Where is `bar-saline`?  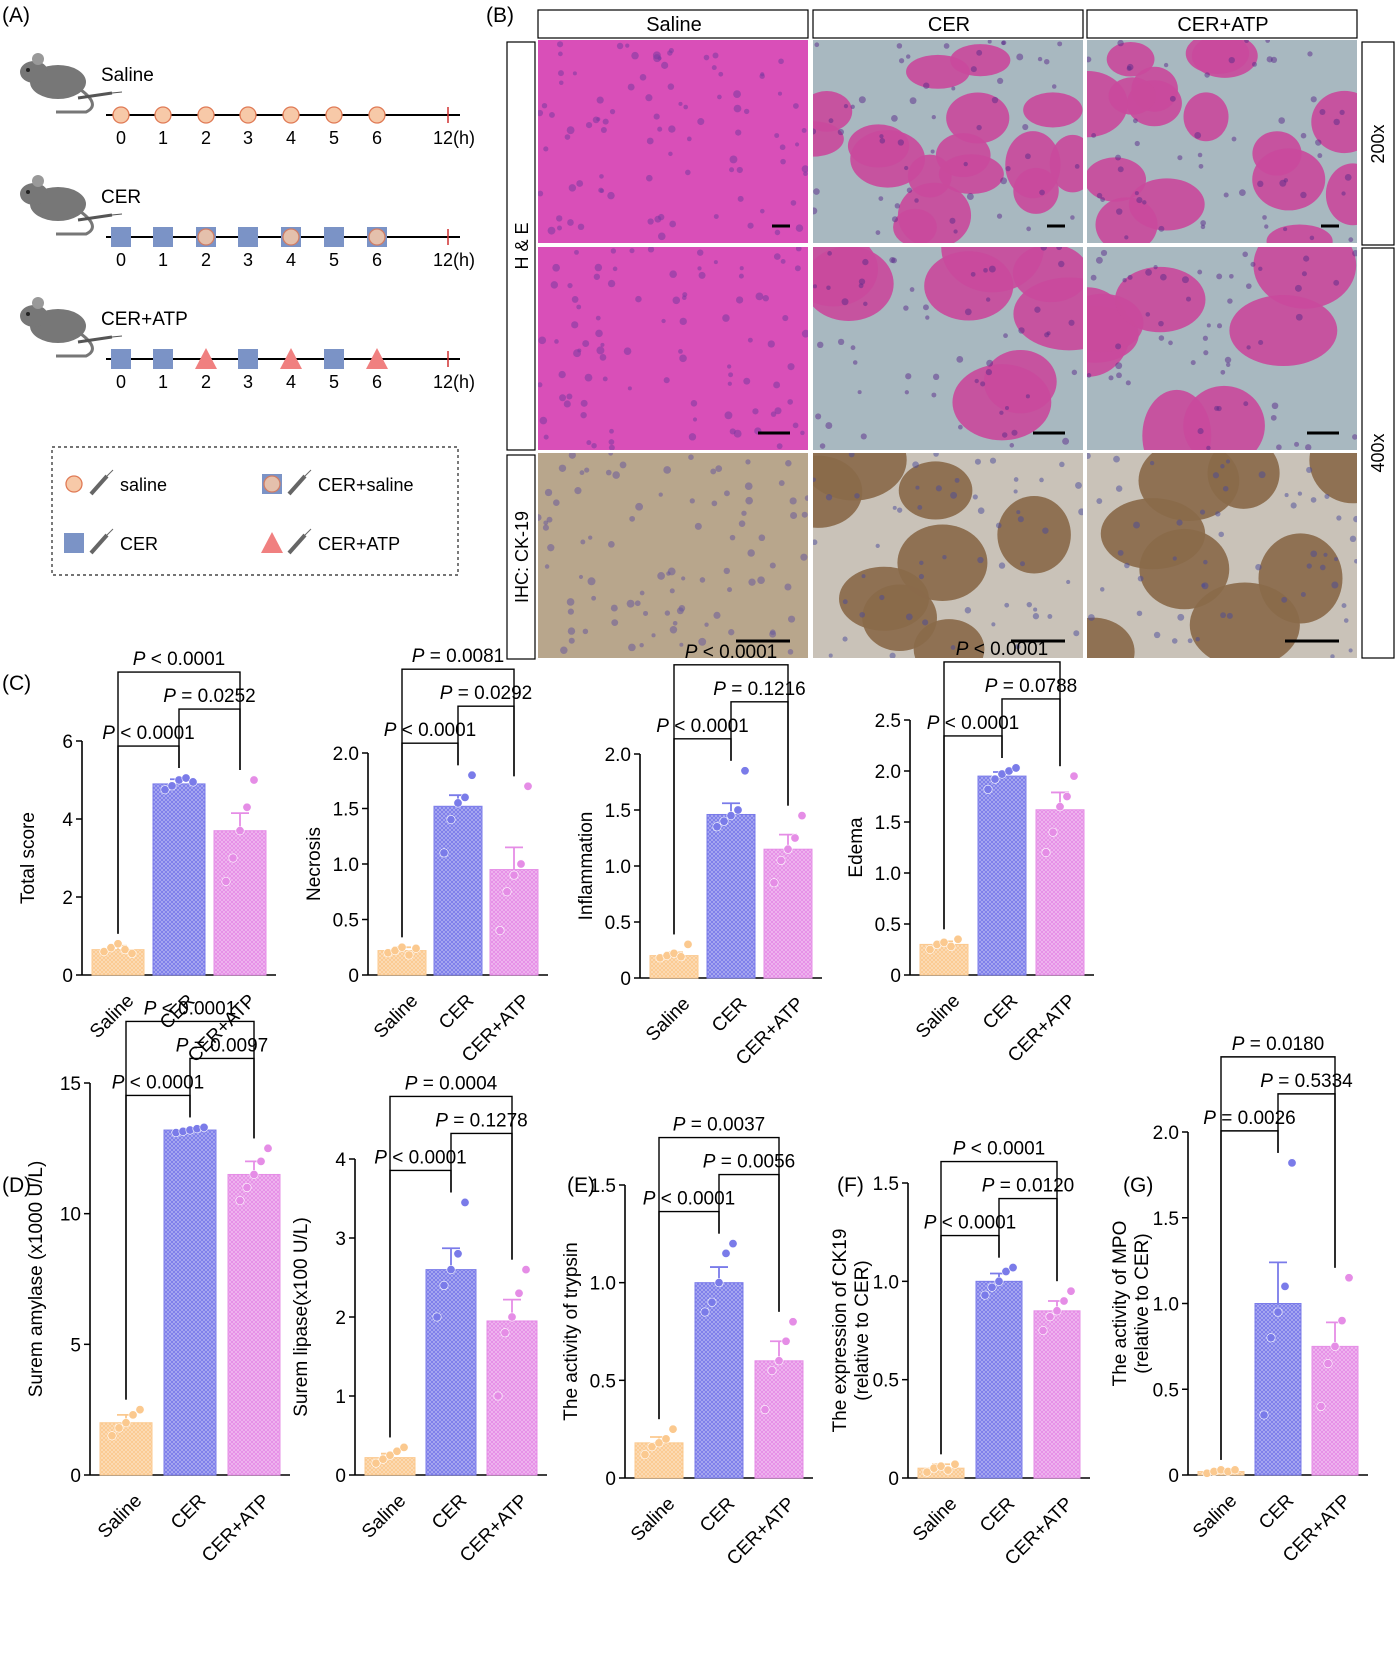 bar-saline is located at coordinates (390, 1466).